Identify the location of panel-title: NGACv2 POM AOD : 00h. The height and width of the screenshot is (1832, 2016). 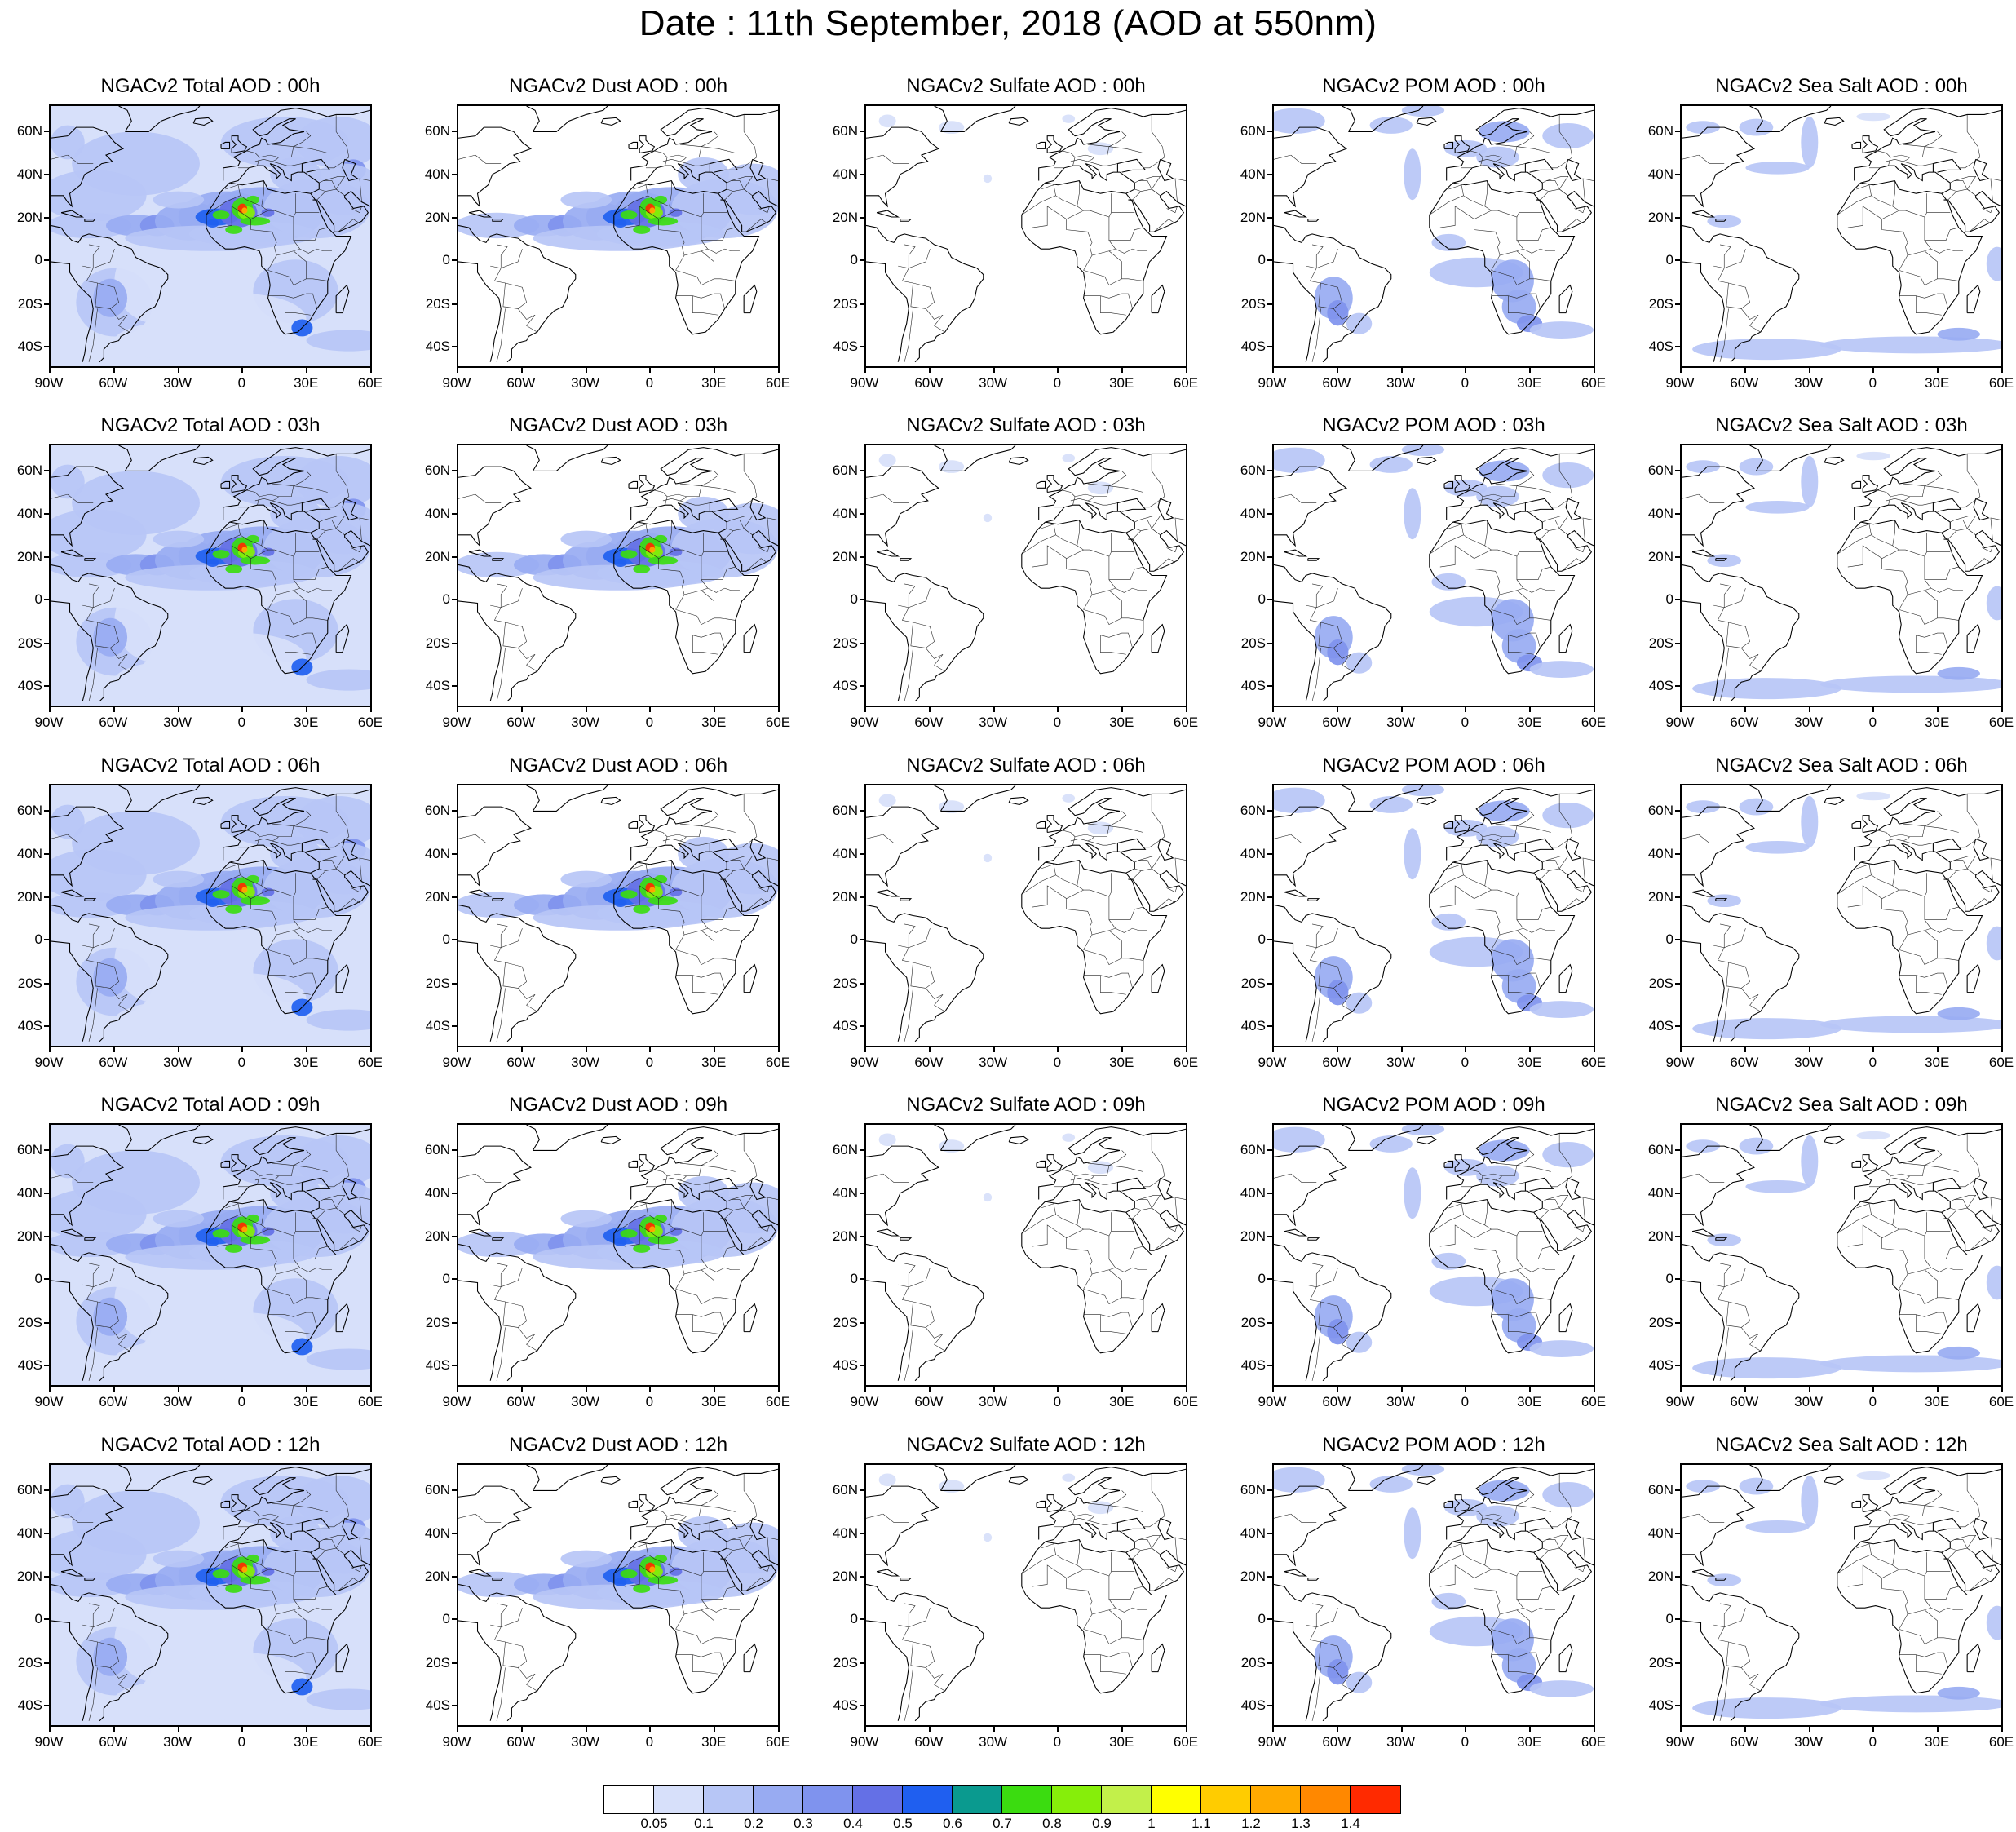
(1433, 86).